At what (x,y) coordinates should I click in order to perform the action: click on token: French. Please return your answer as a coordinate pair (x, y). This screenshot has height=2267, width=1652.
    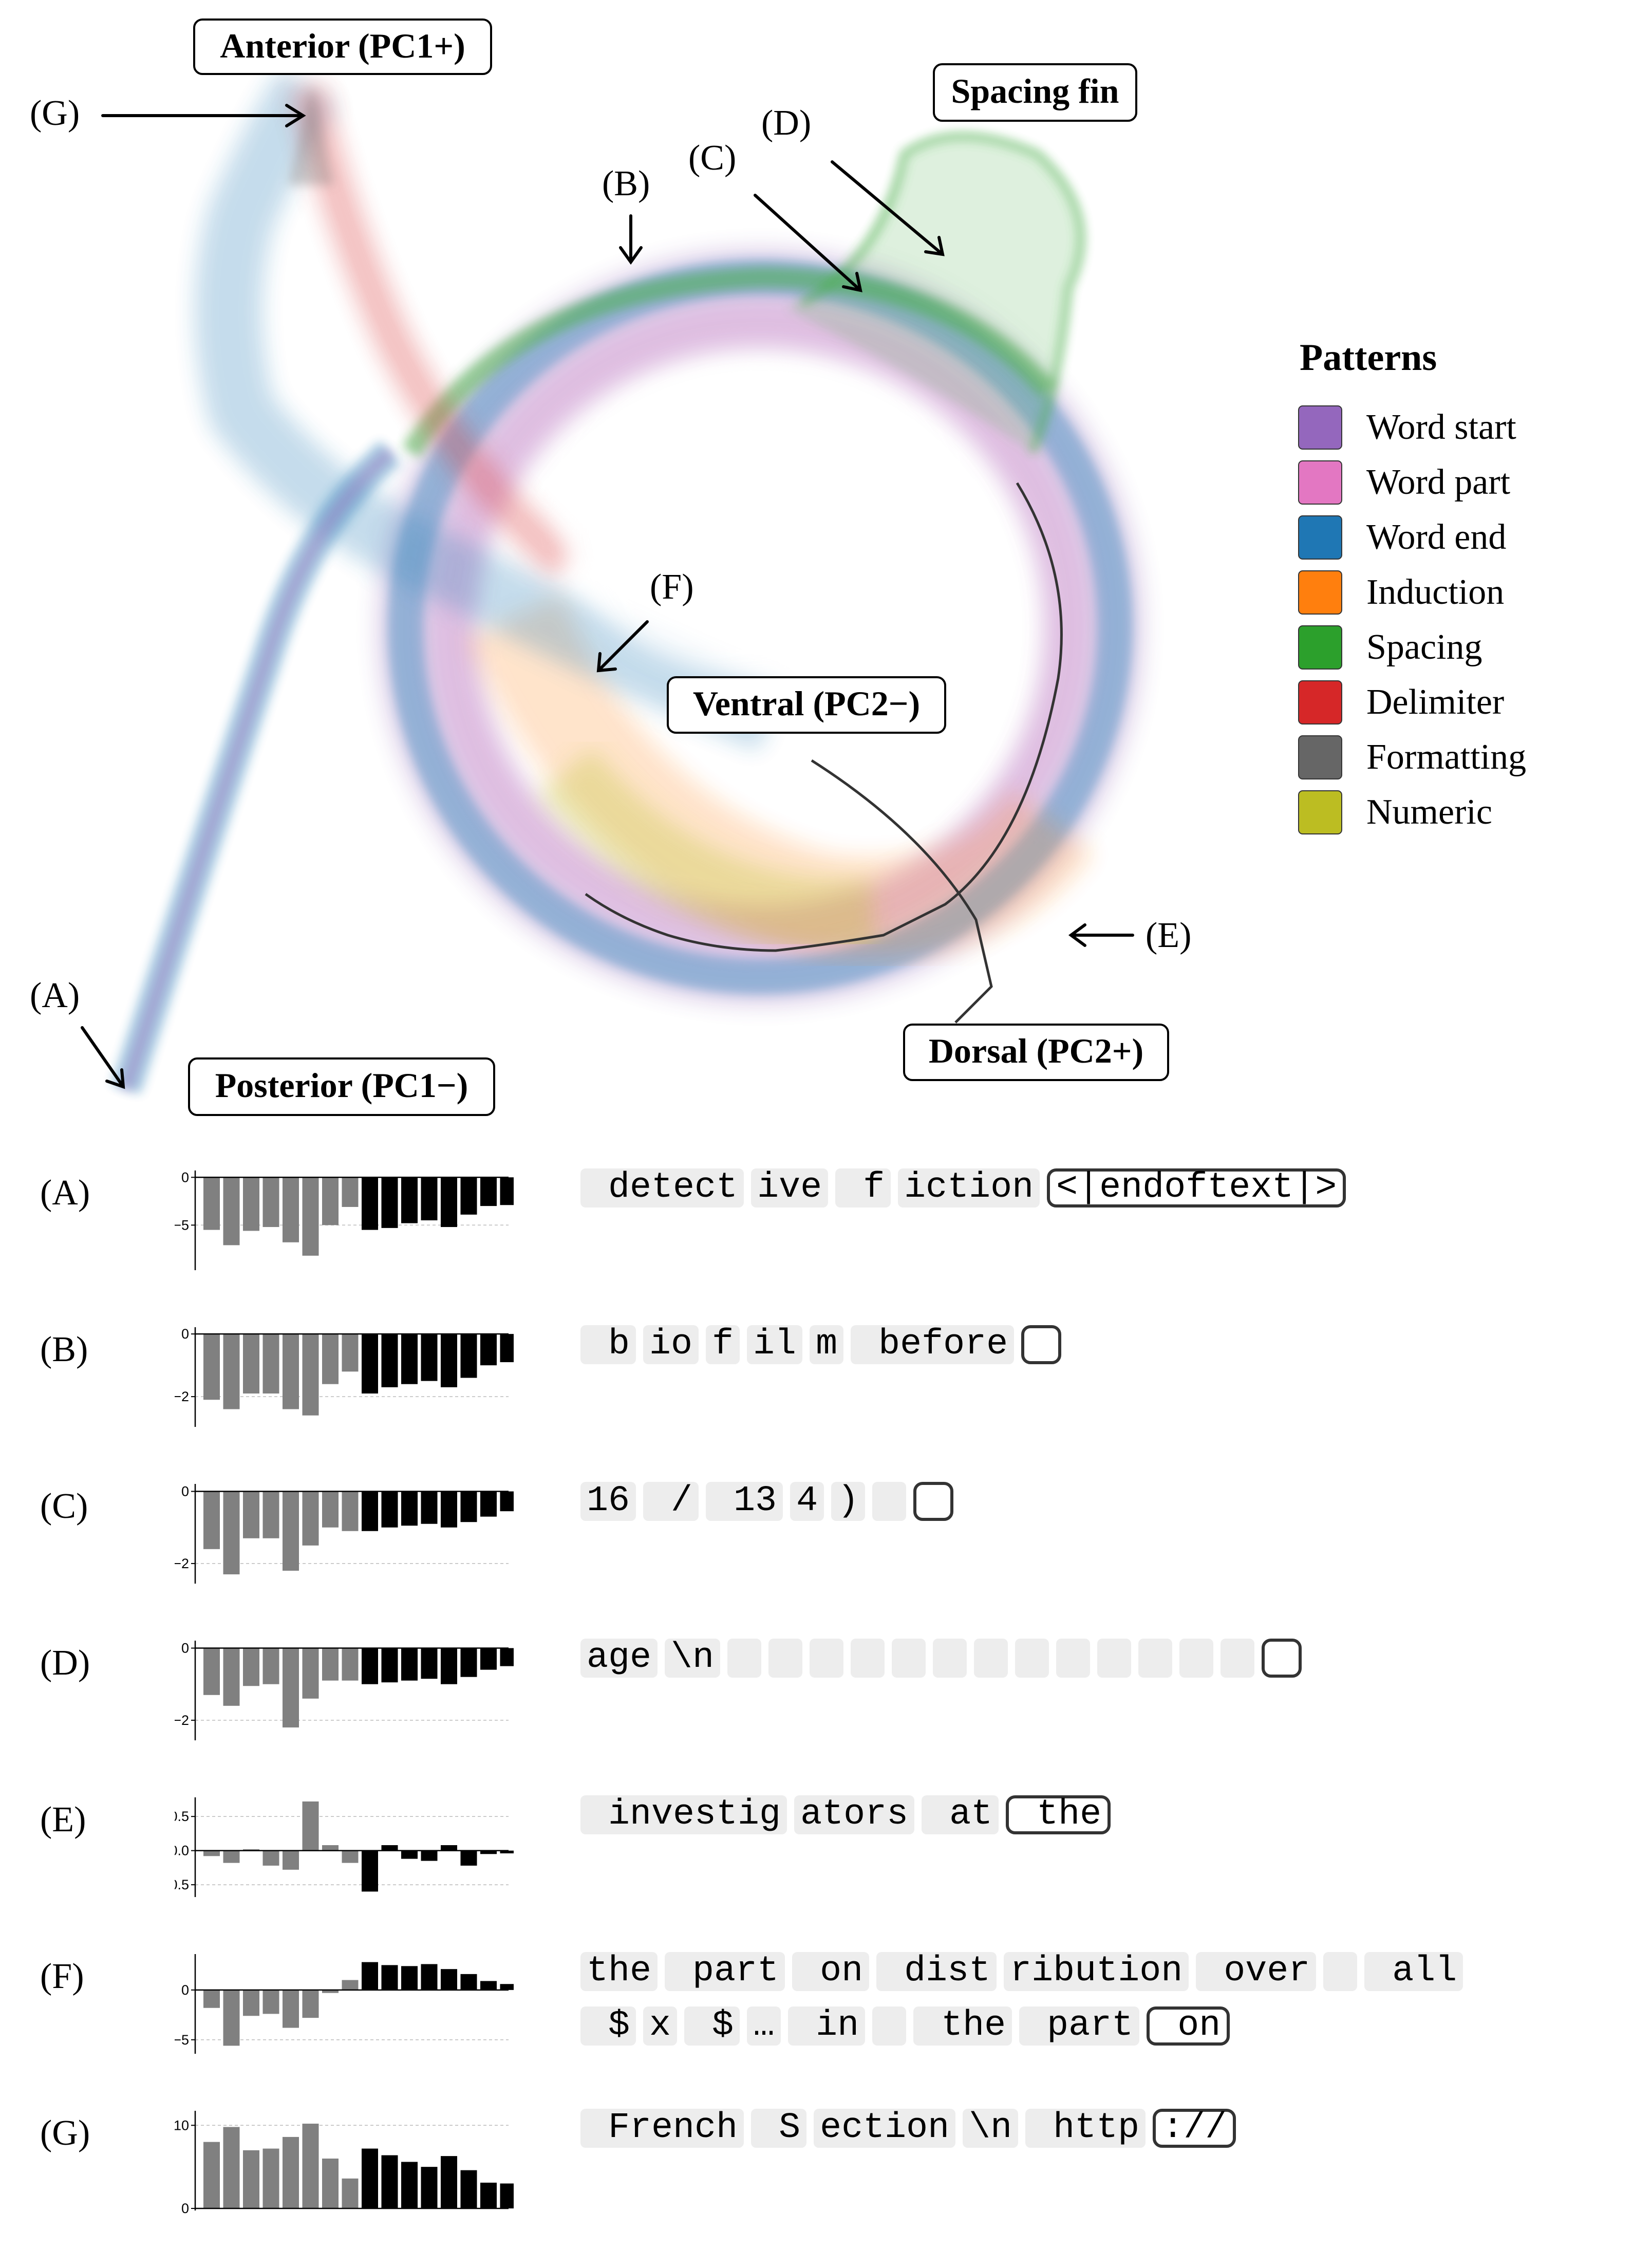
    Looking at the image, I should click on (662, 2129).